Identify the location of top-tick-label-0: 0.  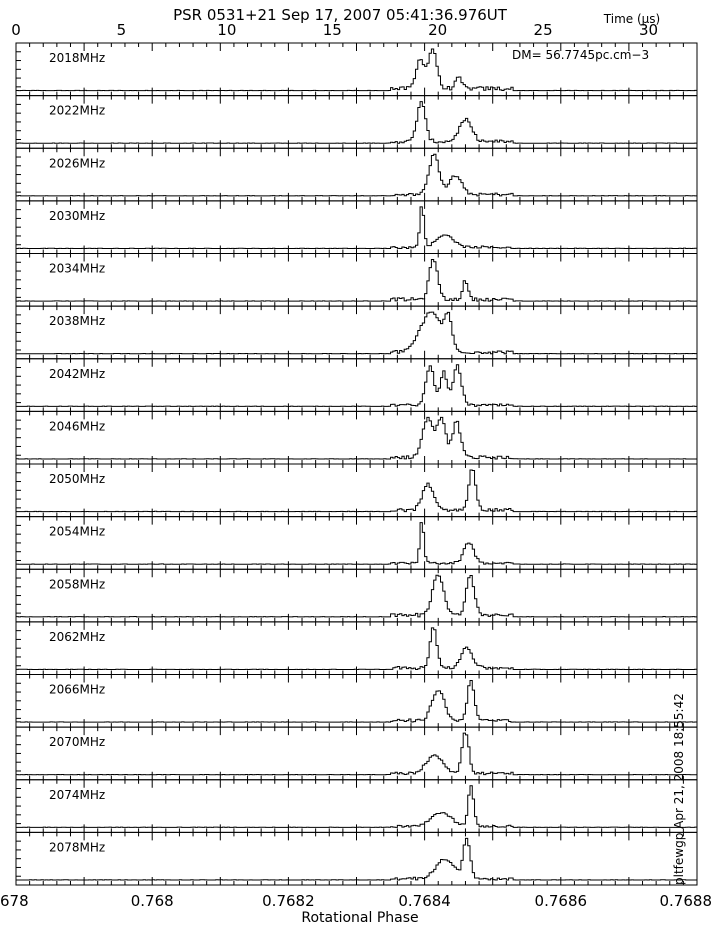
(16, 30).